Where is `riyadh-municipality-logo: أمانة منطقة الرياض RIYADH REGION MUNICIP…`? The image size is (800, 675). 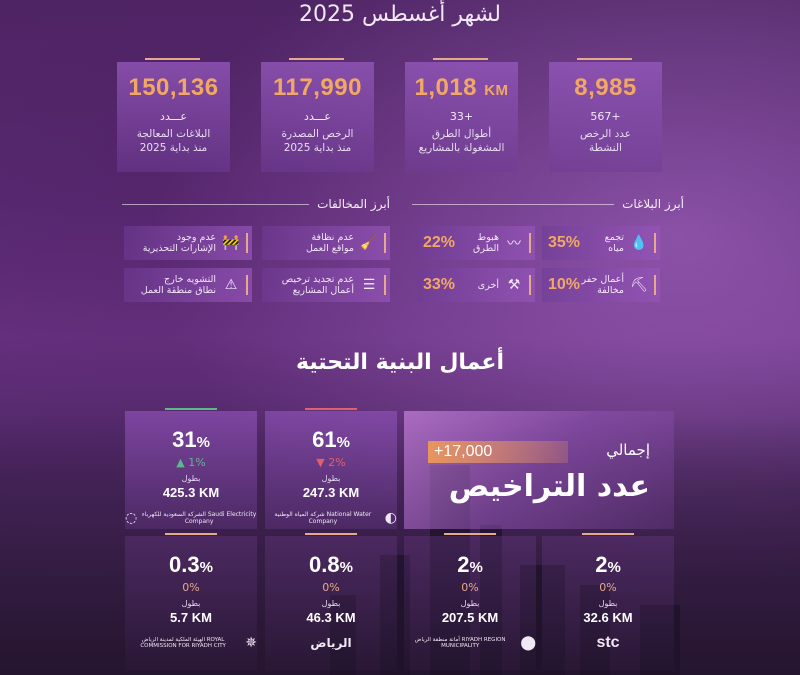 riyadh-municipality-logo: أمانة منطقة الرياض RIYADH REGION MUNICIP… is located at coordinates (475, 643).